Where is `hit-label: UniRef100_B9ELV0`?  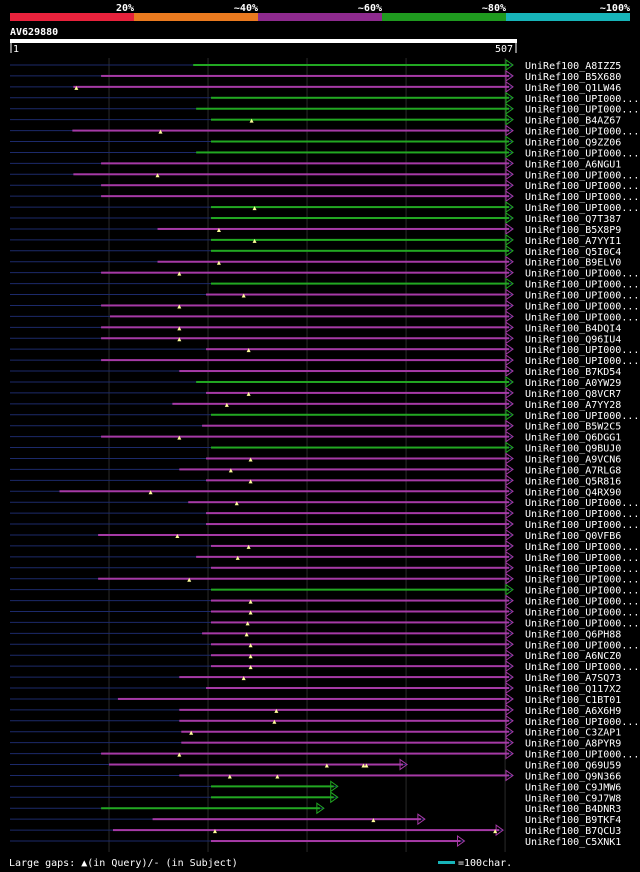
hit-label: UniRef100_B9ELV0 is located at coordinates (573, 263).